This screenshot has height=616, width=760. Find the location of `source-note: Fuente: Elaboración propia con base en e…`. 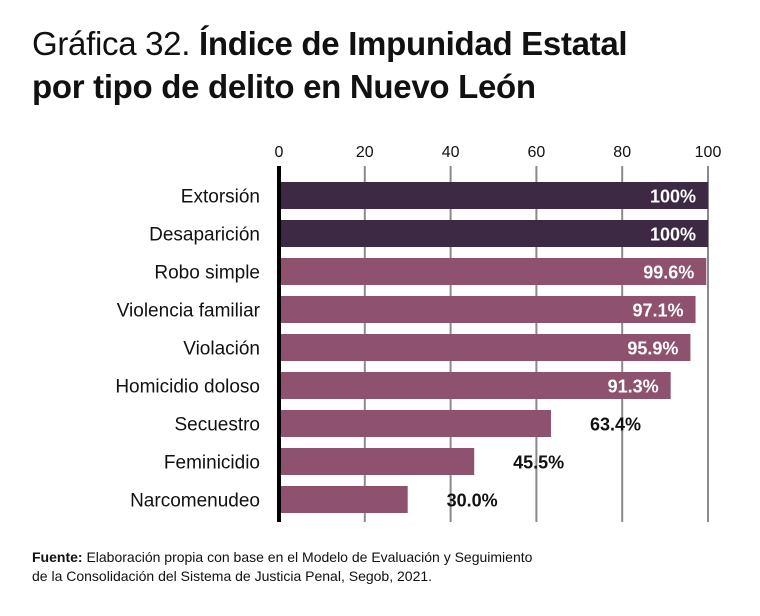

source-note: Fuente: Elaboración propia con base en e… is located at coordinates (382, 567).